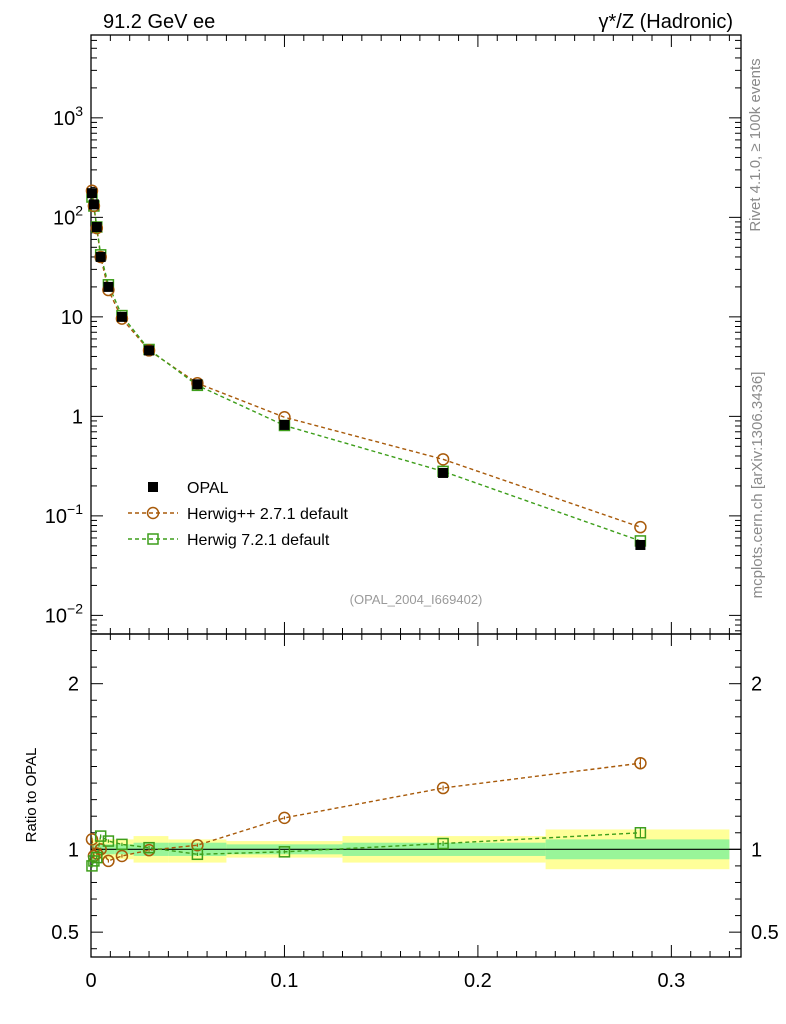 The width and height of the screenshot is (786, 1024). I want to click on header-left: 91.2 GeV ee, so click(159, 22).